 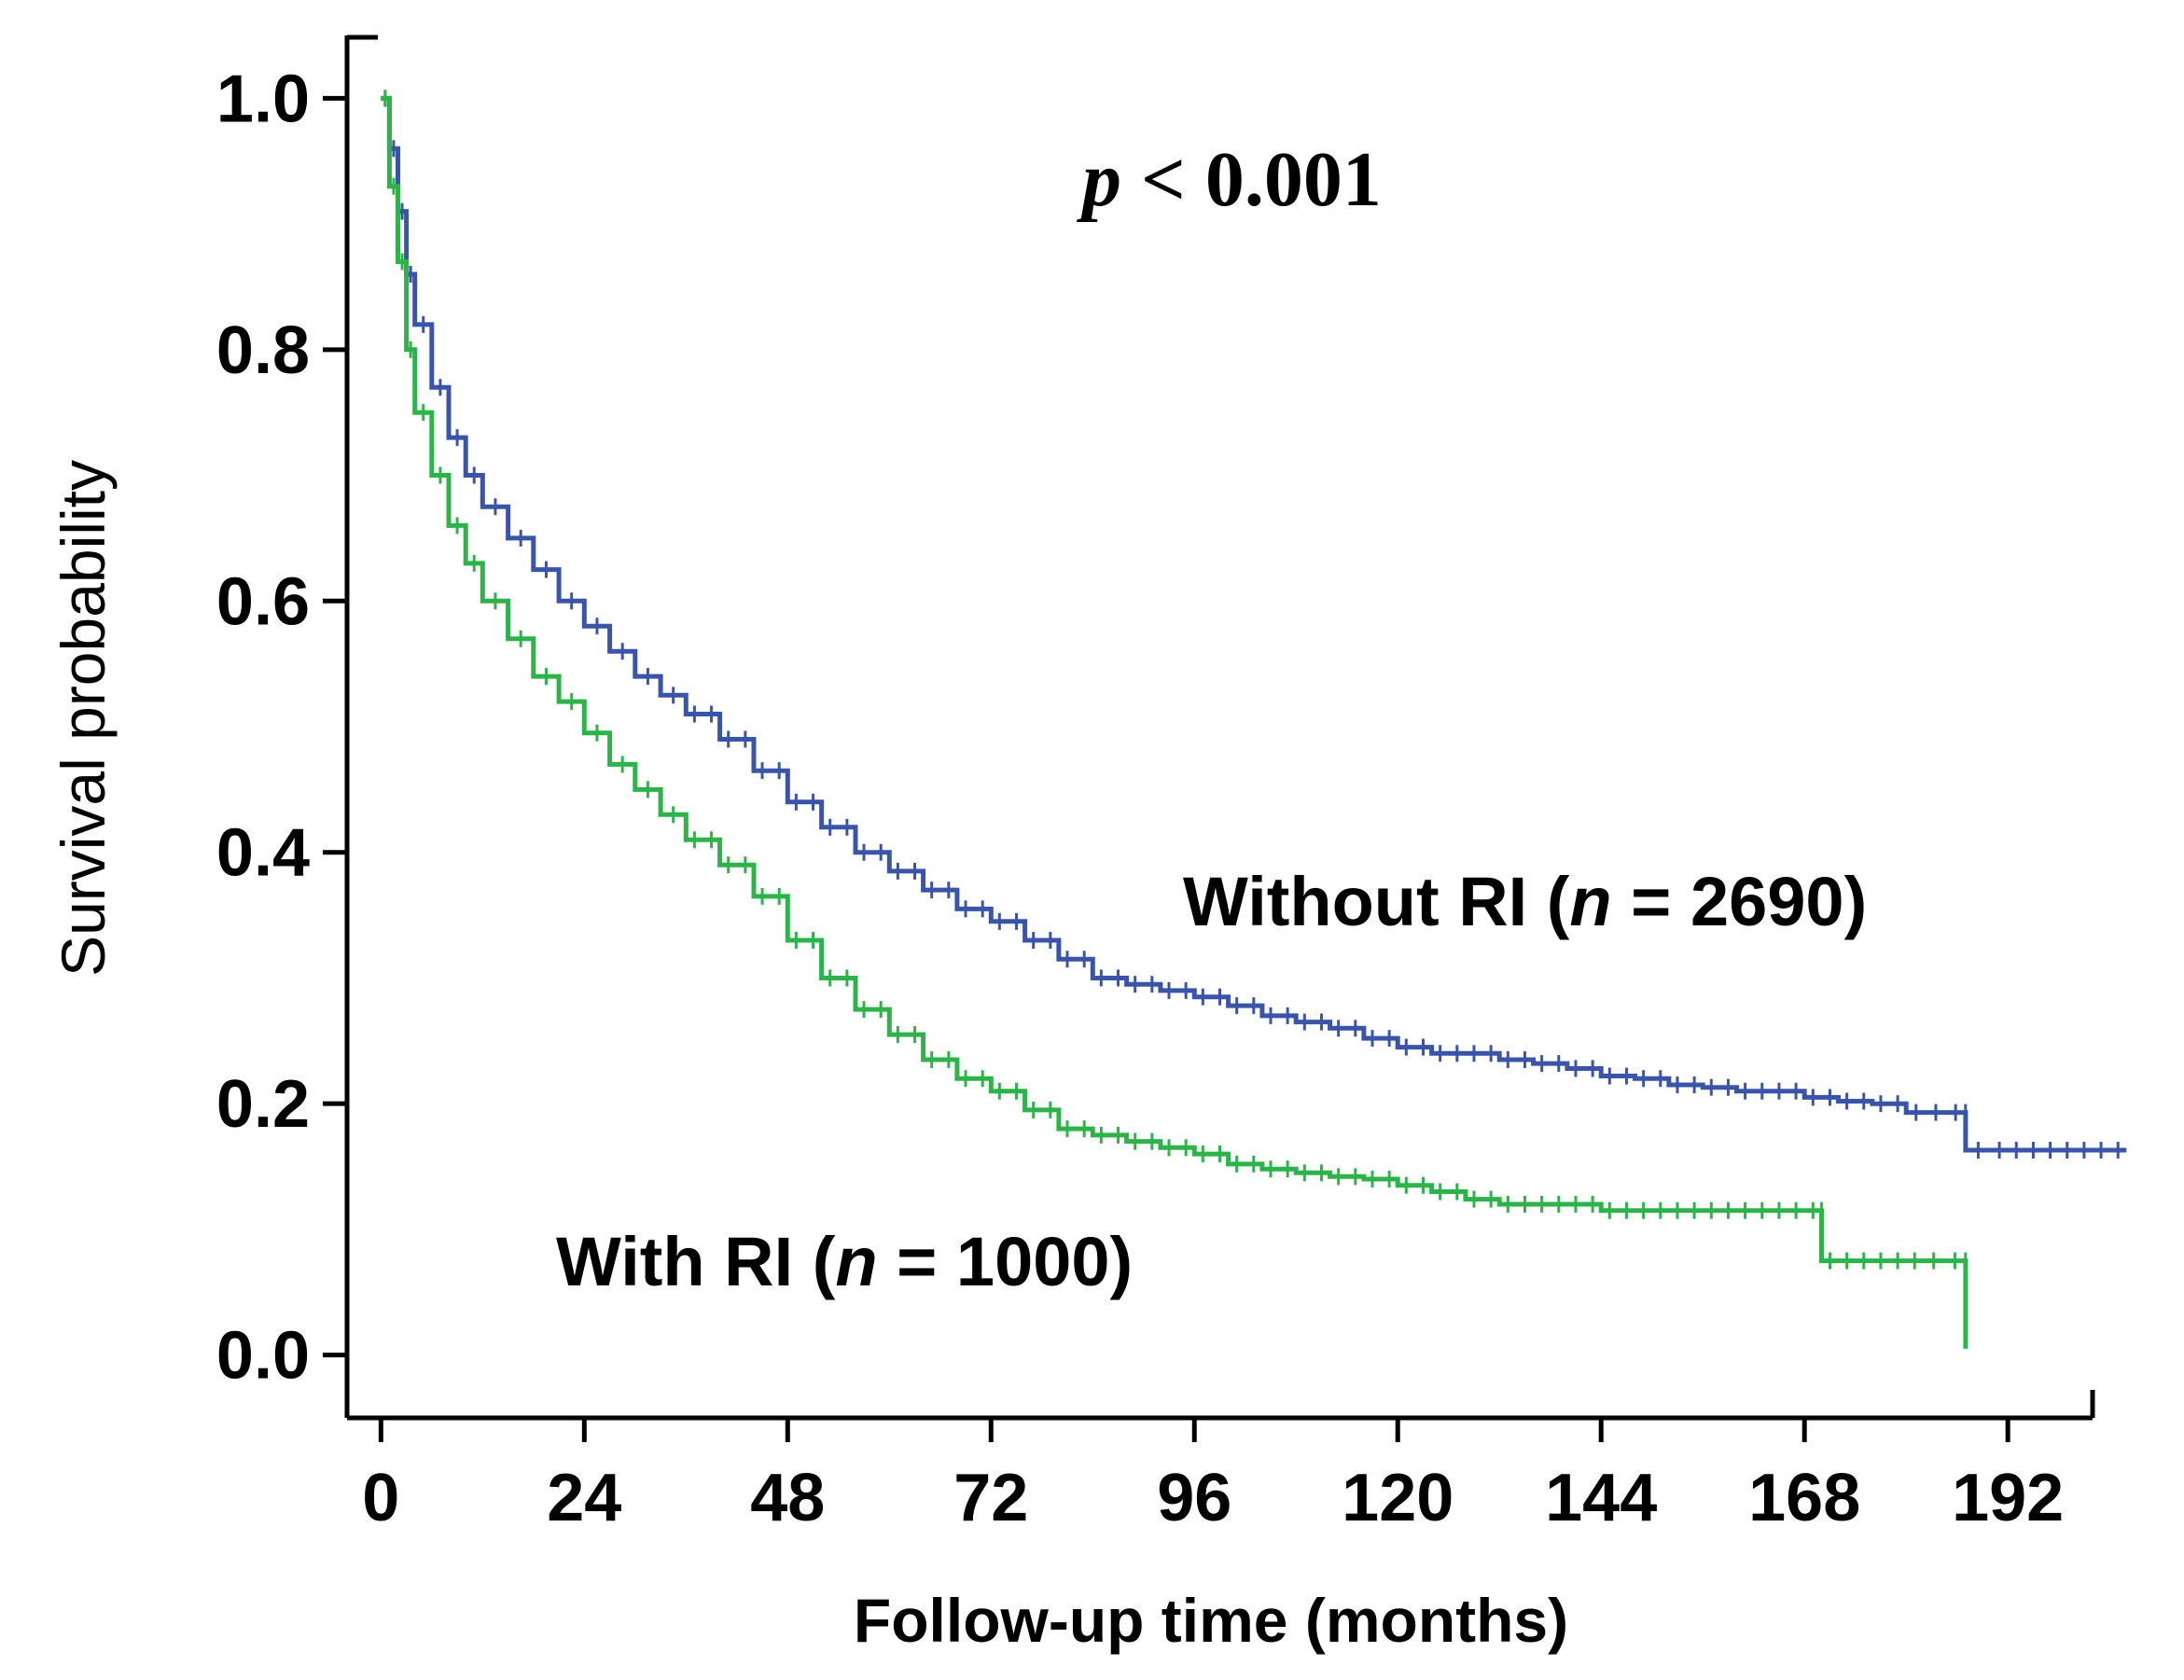 I want to click on p-value-symbol: p, so click(x=1099, y=179).